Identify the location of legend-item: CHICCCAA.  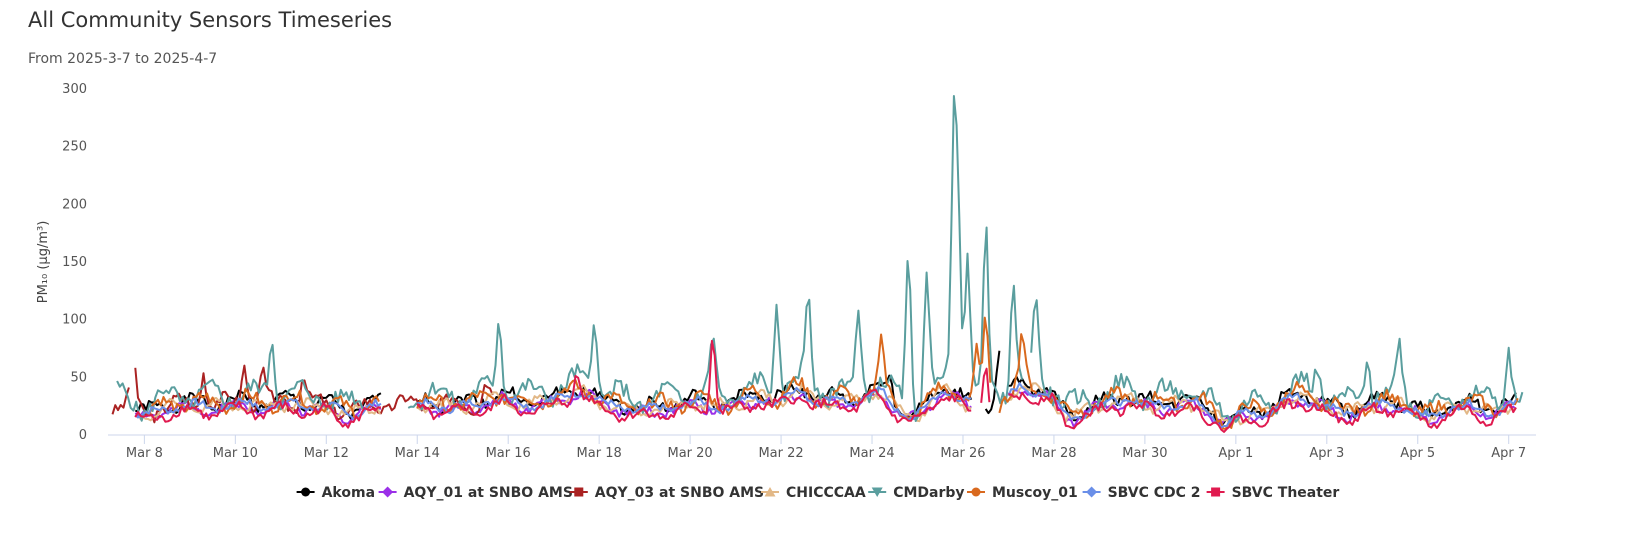
(813, 493).